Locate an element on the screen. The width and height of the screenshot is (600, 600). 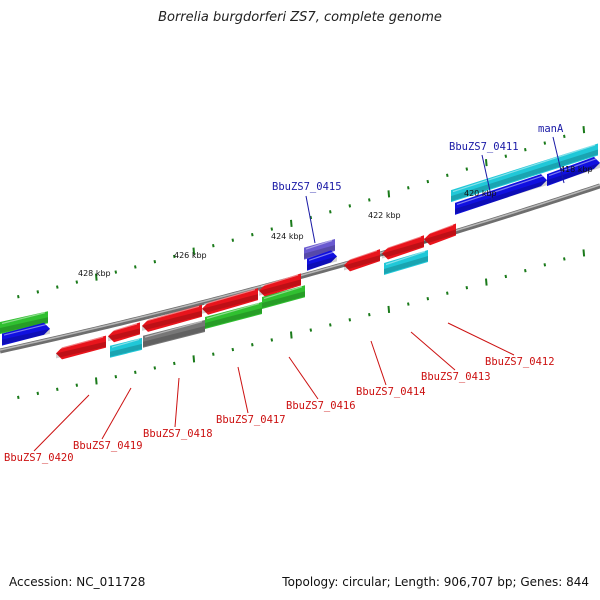
gene-label-bbuzs7-0413: BbuZS7_0413 is located at coordinates (456, 377).